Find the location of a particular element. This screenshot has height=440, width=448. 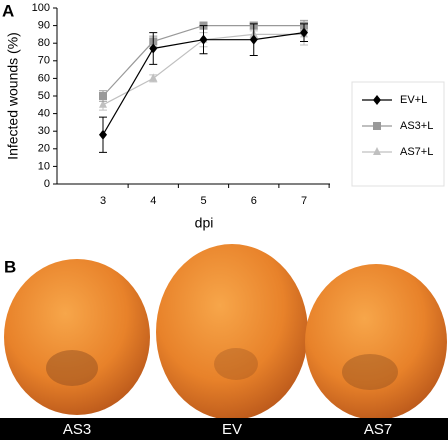

x-tick-label: 3 is located at coordinates (103, 201).